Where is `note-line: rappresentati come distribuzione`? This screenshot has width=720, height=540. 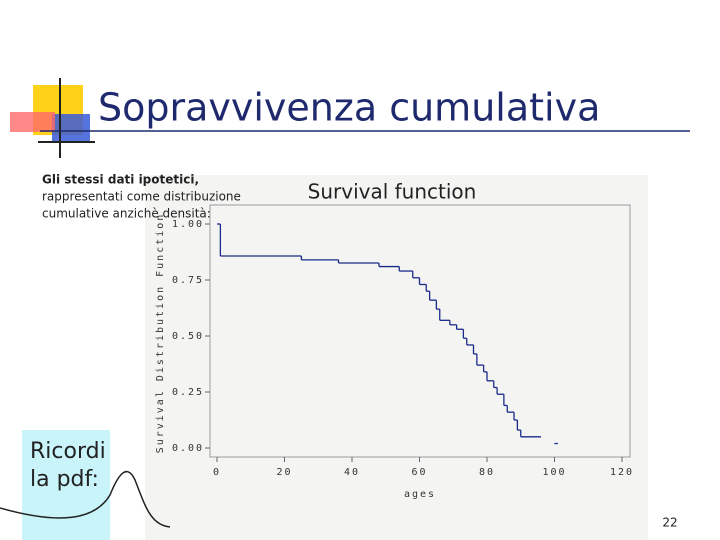 note-line: rappresentati come distribuzione is located at coordinates (141, 197).